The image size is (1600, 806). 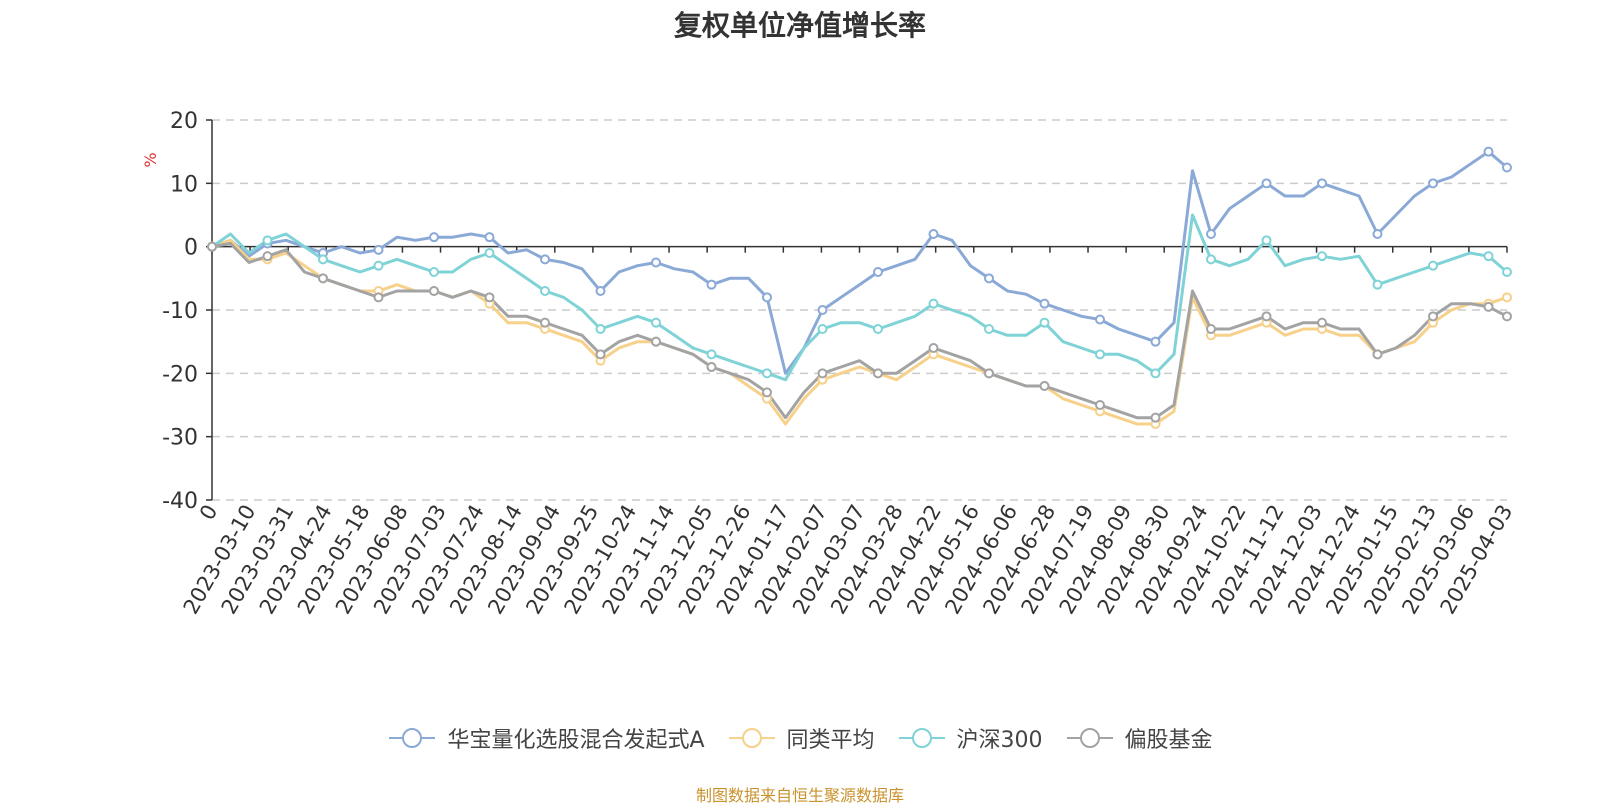 What do you see at coordinates (208, 513) in the screenshot?
I see `x-tick-label: 0` at bounding box center [208, 513].